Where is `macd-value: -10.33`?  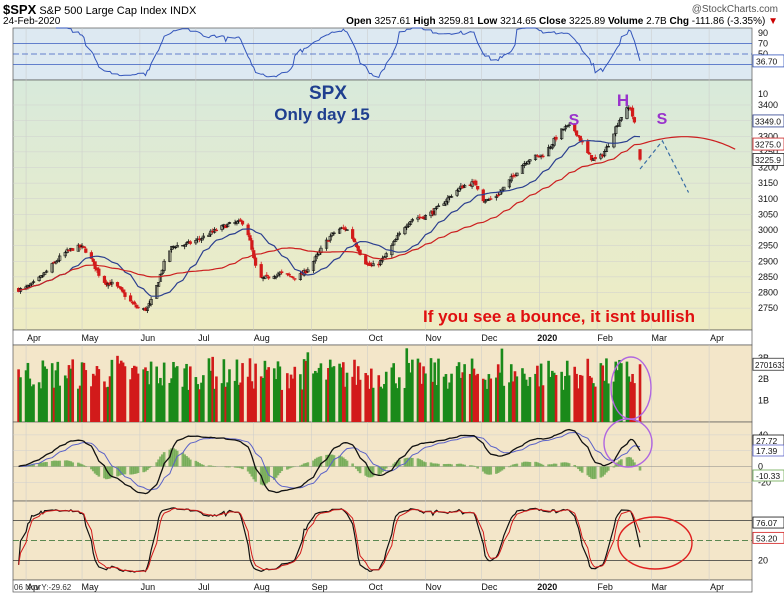 macd-value: -10.33 is located at coordinates (768, 476).